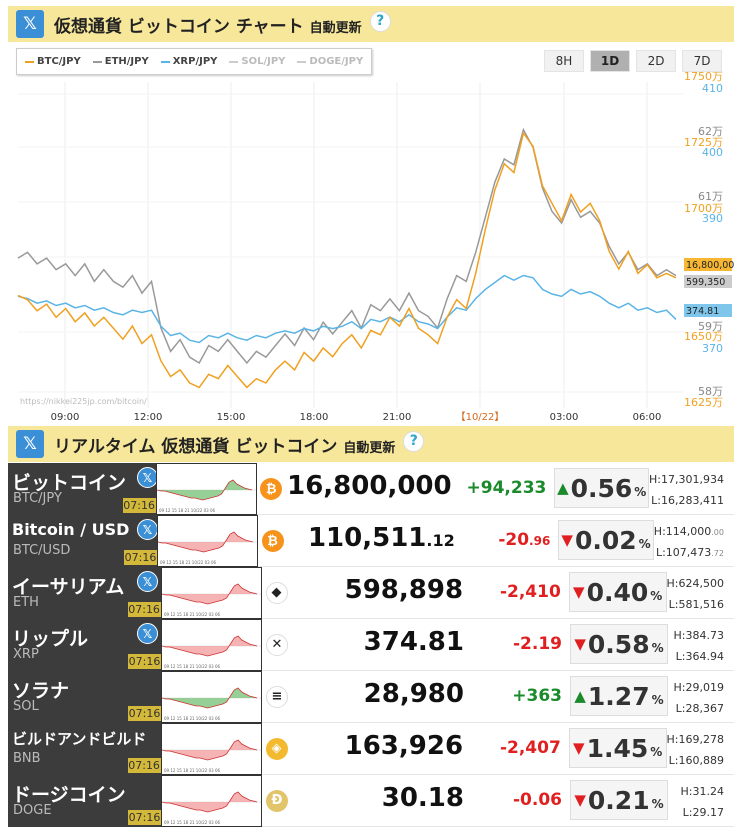 The width and height of the screenshot is (741, 834). Describe the element at coordinates (83, 541) in the screenshot. I see `coin-name-cell: Bitcoin / USD BTC/USD 𝕏` at that location.